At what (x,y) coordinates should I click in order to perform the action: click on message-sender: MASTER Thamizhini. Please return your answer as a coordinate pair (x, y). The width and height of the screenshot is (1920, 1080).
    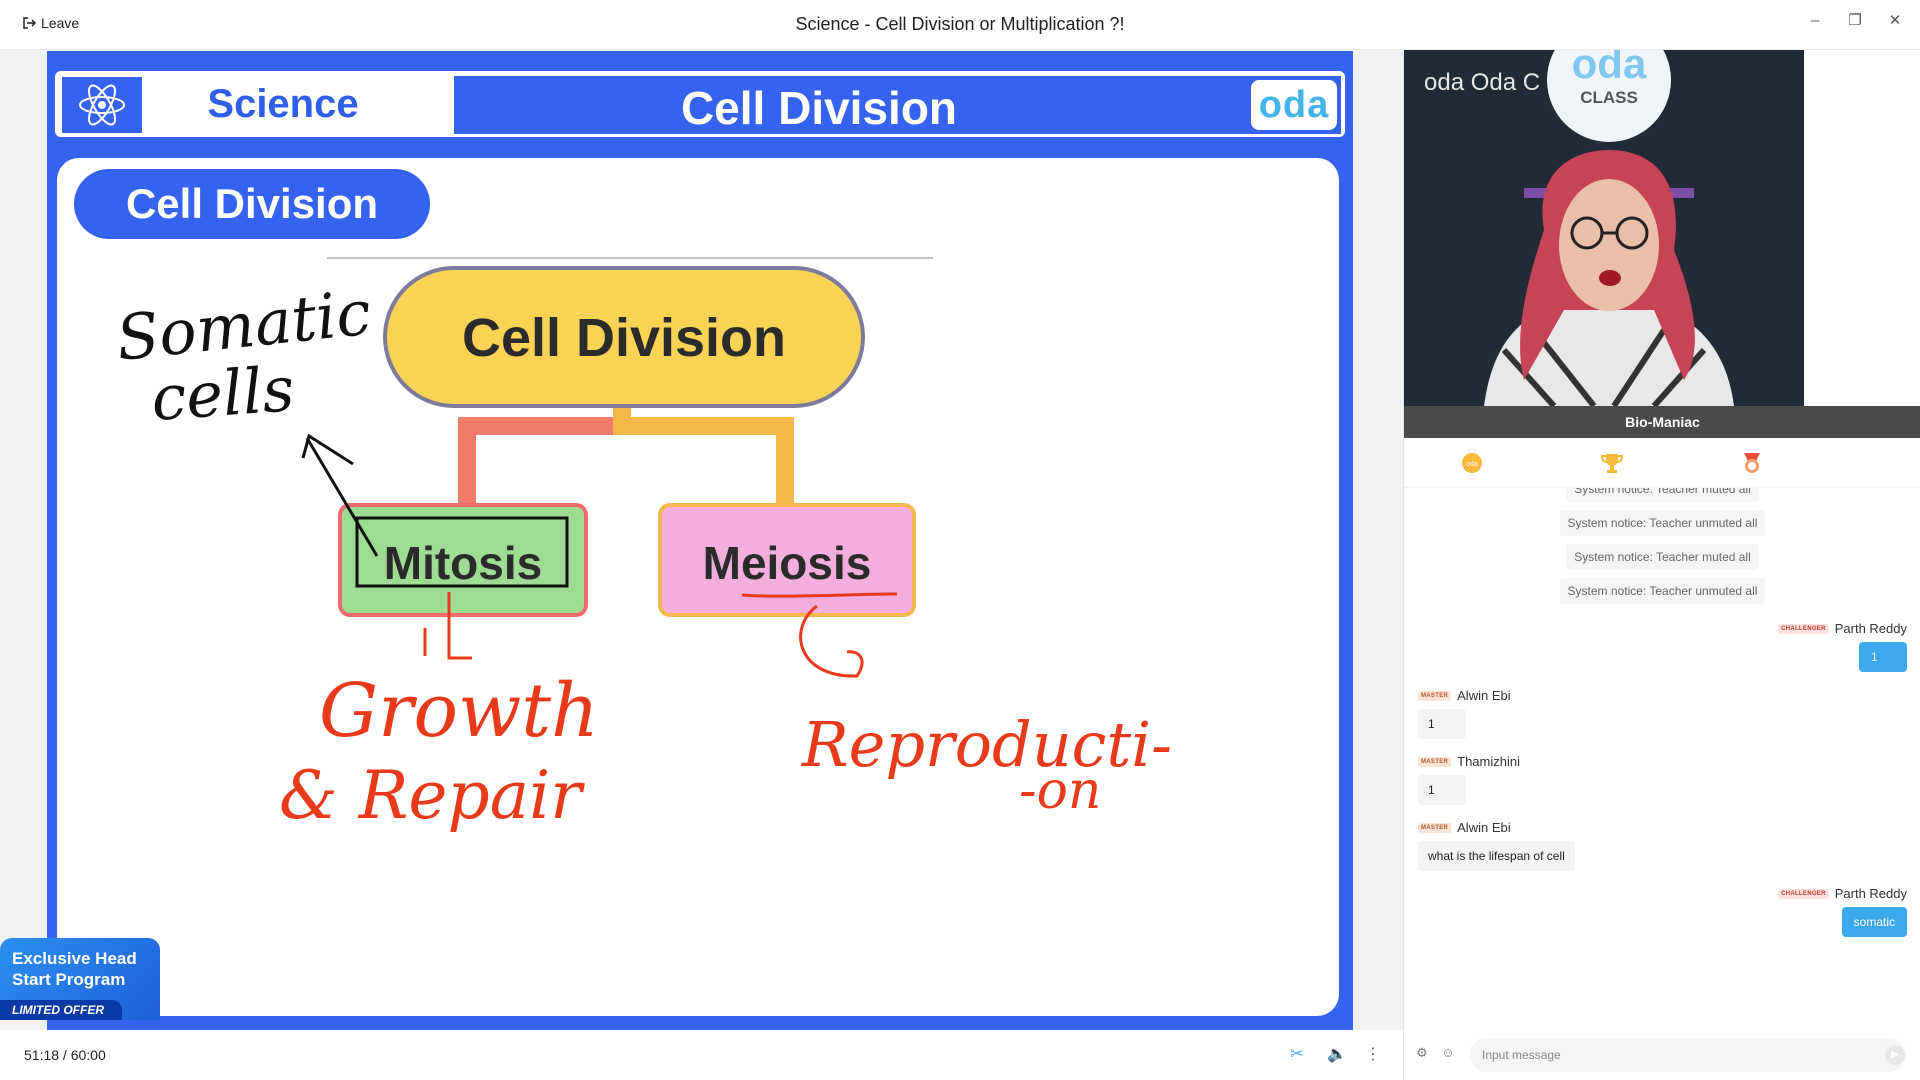
    Looking at the image, I should click on (1469, 761).